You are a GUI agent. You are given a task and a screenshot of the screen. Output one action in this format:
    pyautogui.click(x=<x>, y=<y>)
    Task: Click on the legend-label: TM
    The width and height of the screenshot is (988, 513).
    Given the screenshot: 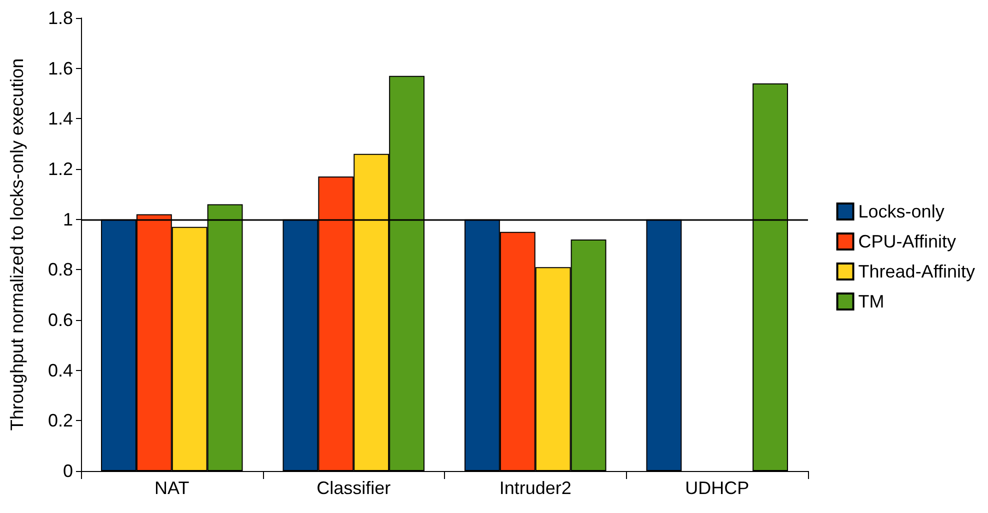 What is the action you would take?
    pyautogui.click(x=871, y=302)
    